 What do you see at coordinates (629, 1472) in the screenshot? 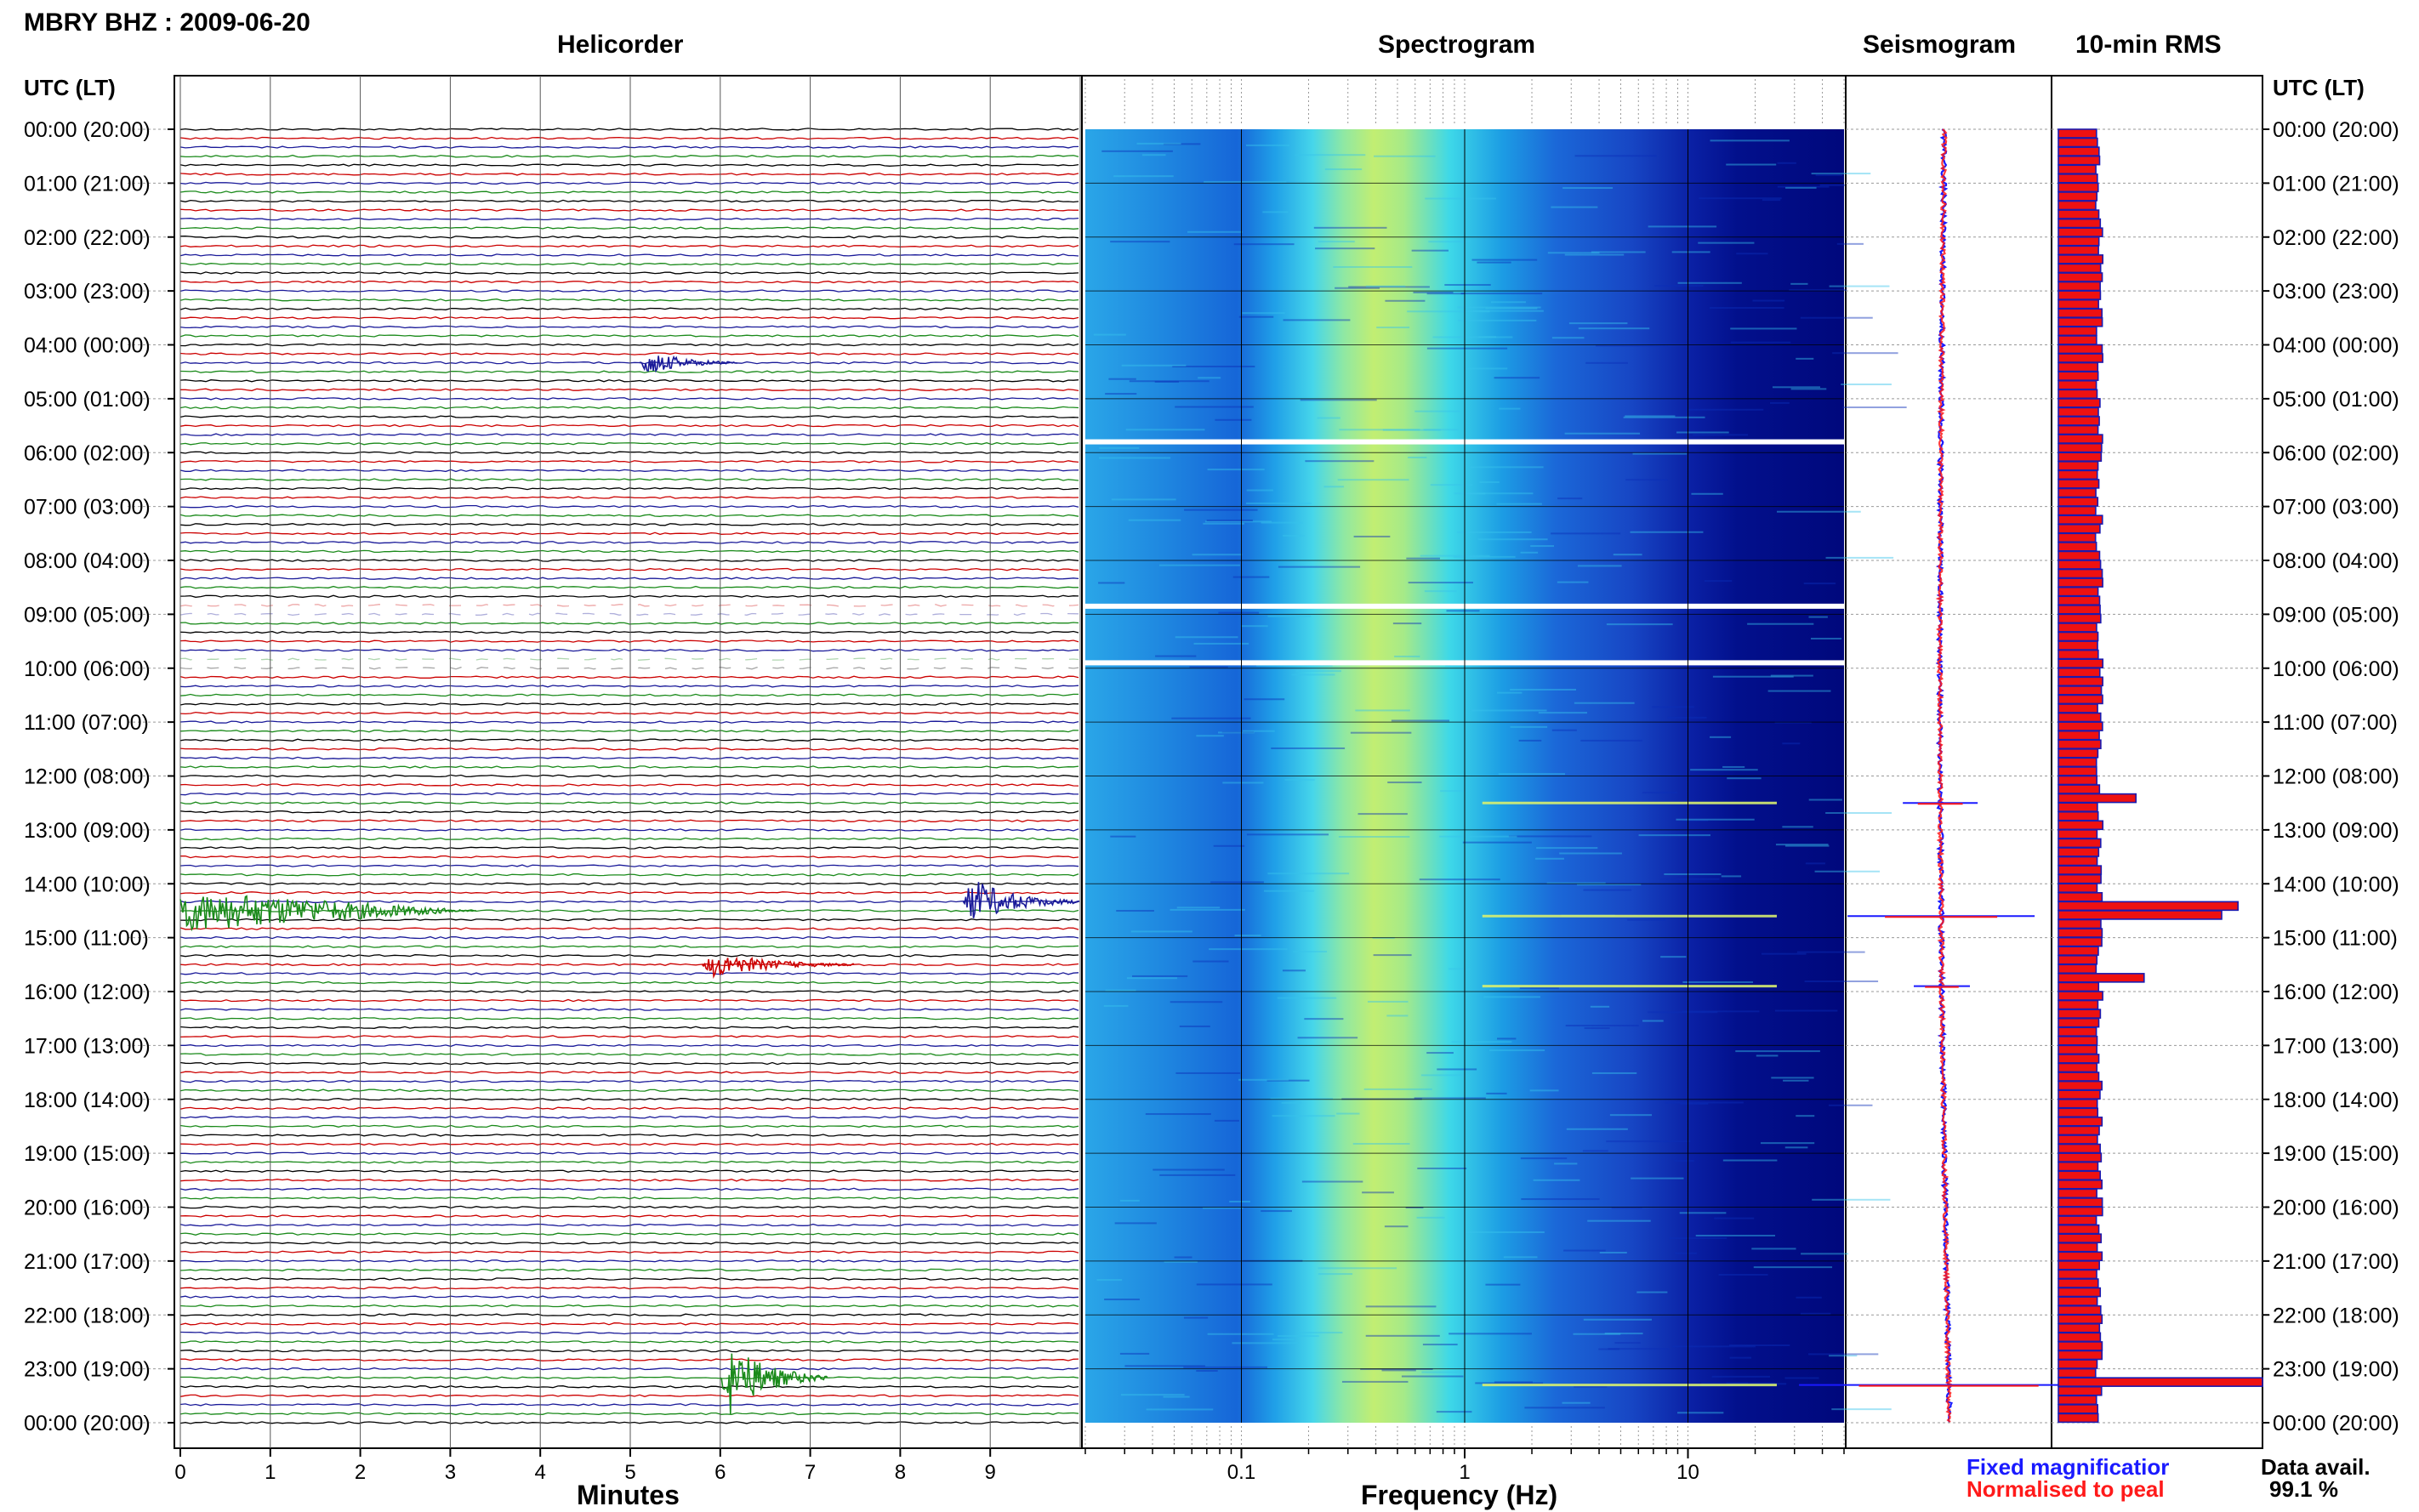
I see `helicorder-tick-label: 5` at bounding box center [629, 1472].